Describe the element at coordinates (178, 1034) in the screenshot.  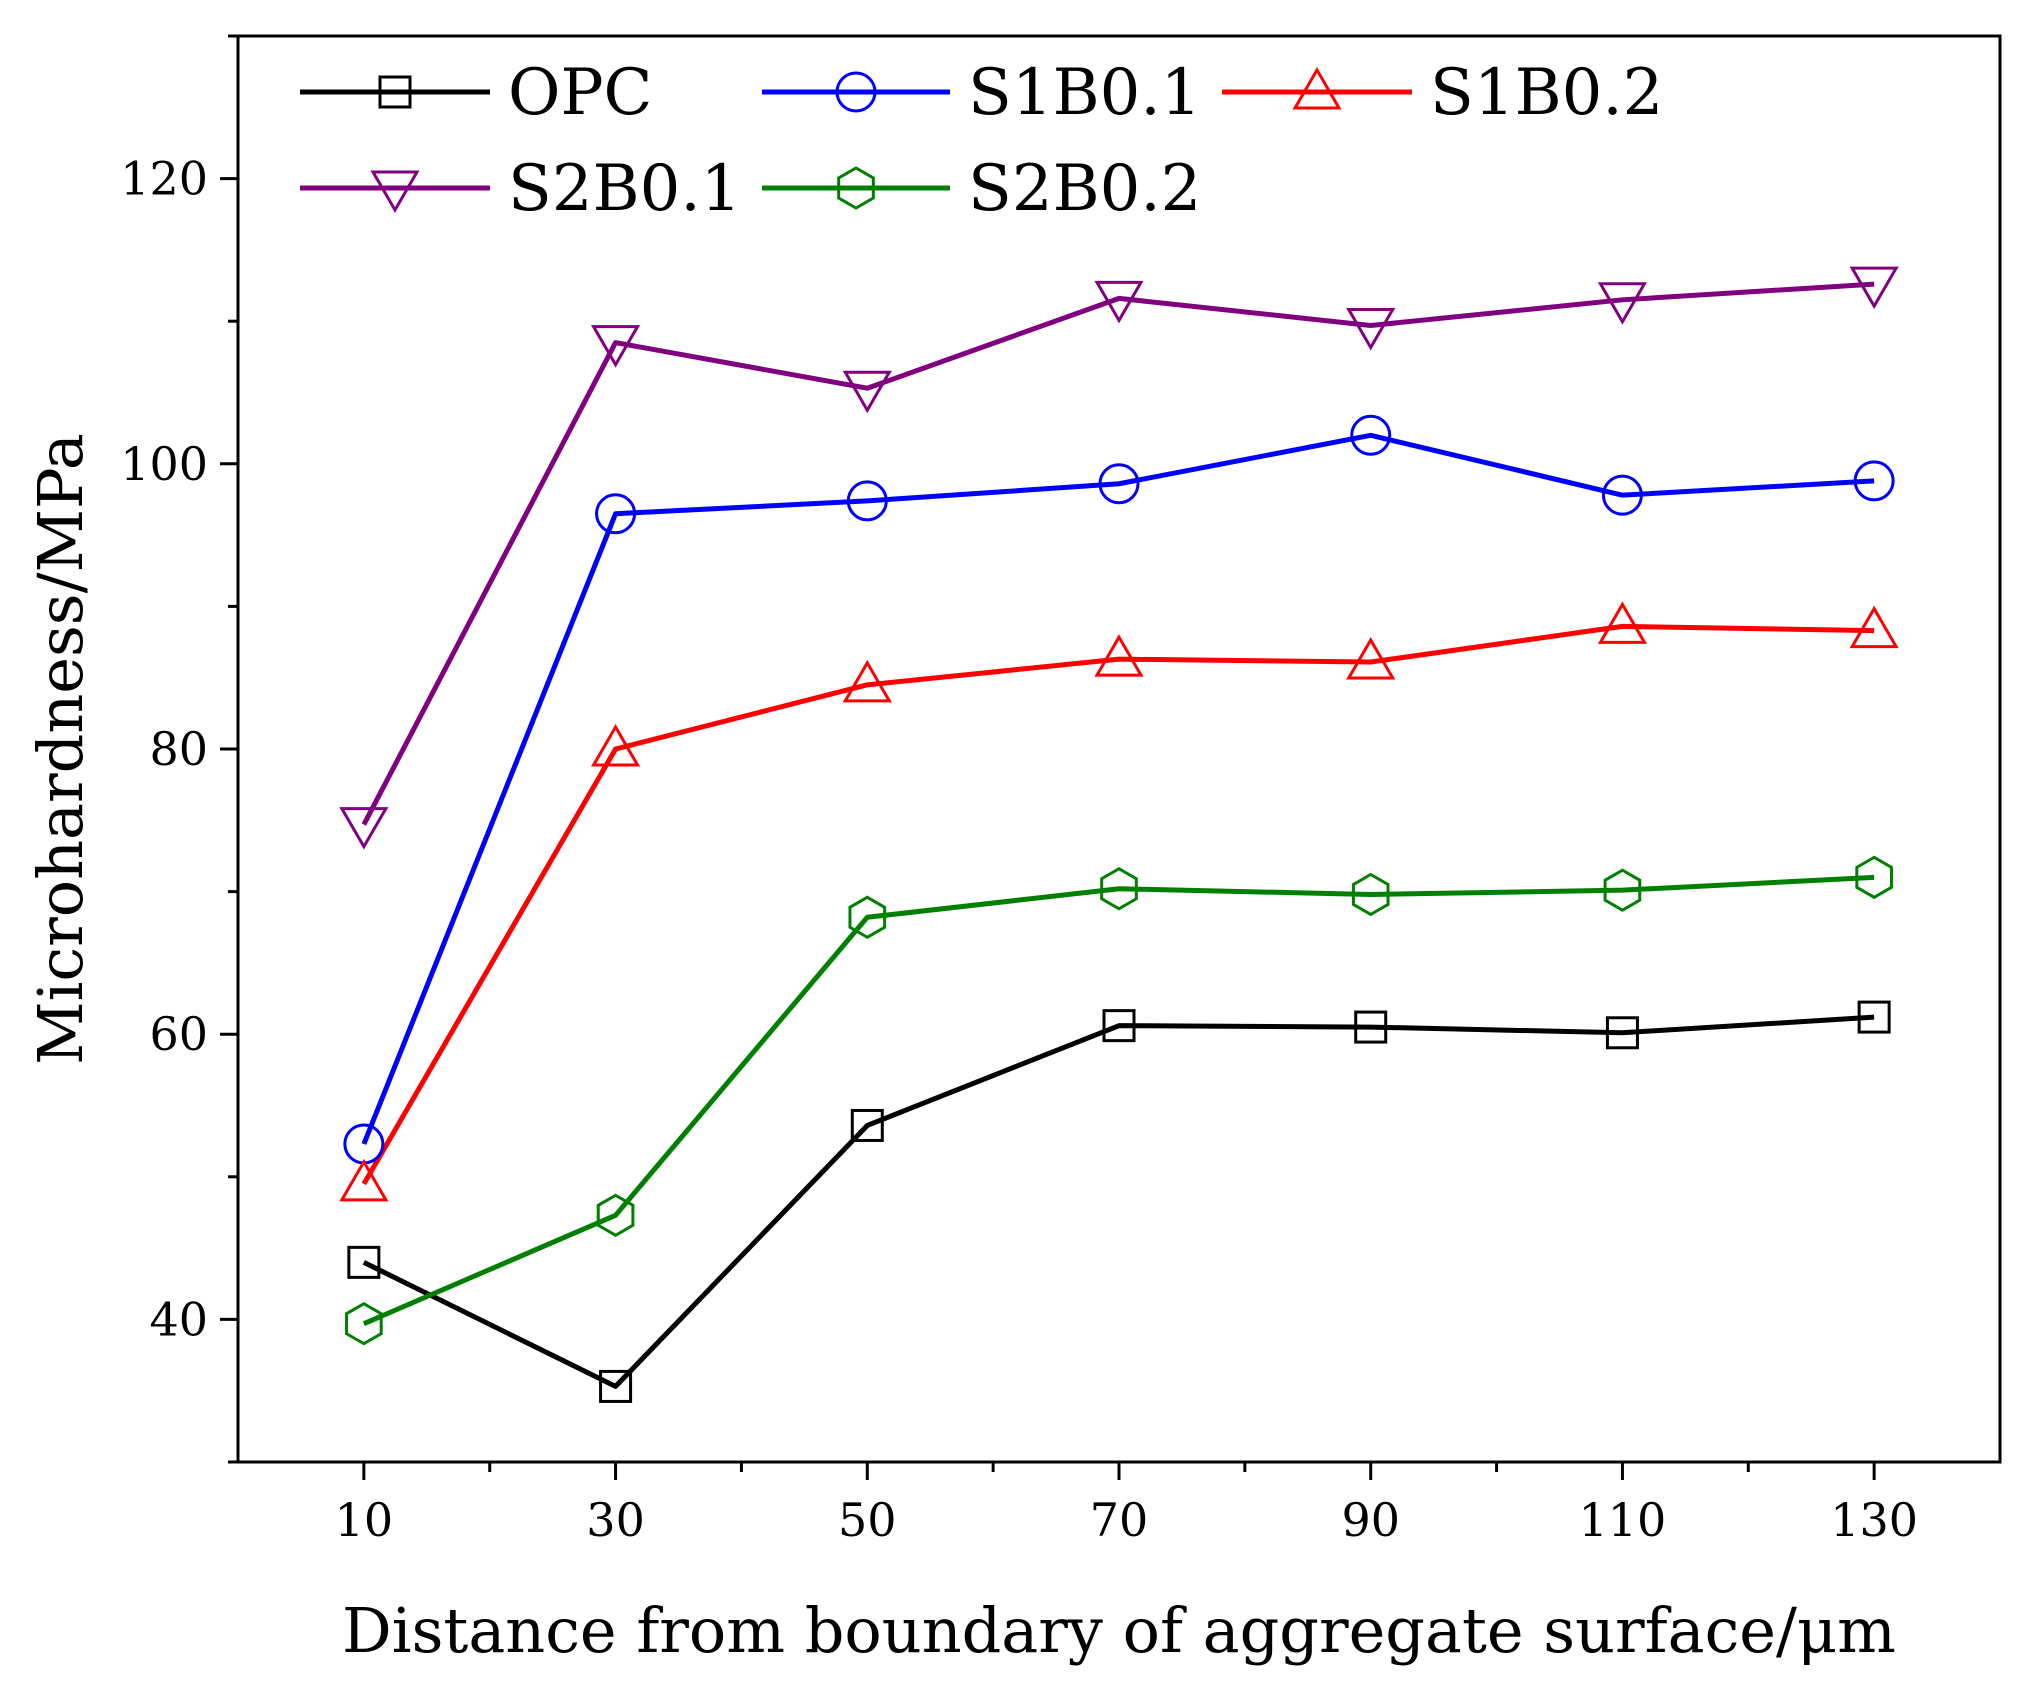
I see `y-tick-label: 60` at that location.